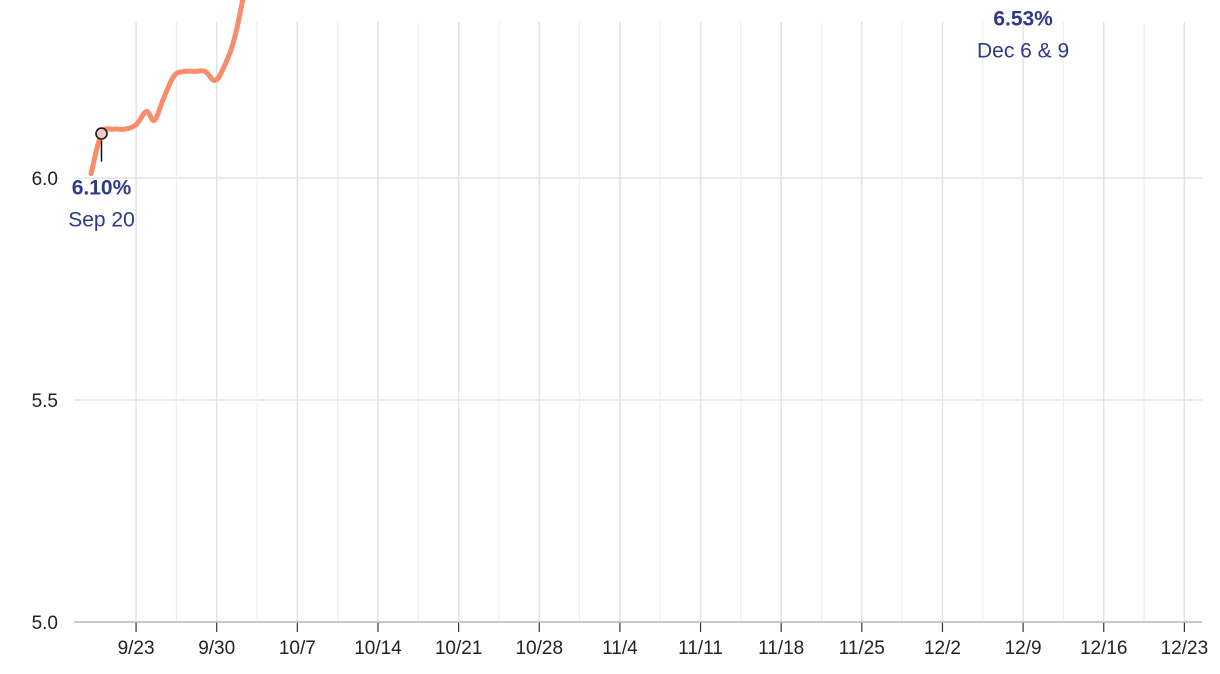 This screenshot has width=1220, height=674. What do you see at coordinates (781, 648) in the screenshot?
I see `x-tick-label: 11/18` at bounding box center [781, 648].